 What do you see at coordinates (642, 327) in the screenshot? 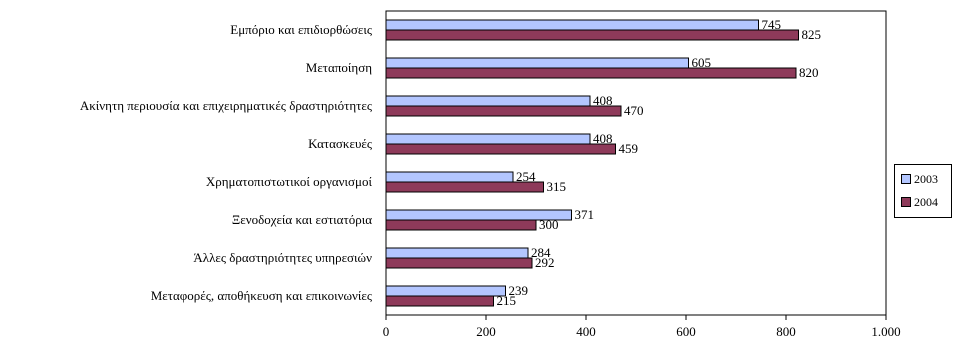
I see `x-axis-ticks: 0 200 400 600 800 1.000` at bounding box center [642, 327].